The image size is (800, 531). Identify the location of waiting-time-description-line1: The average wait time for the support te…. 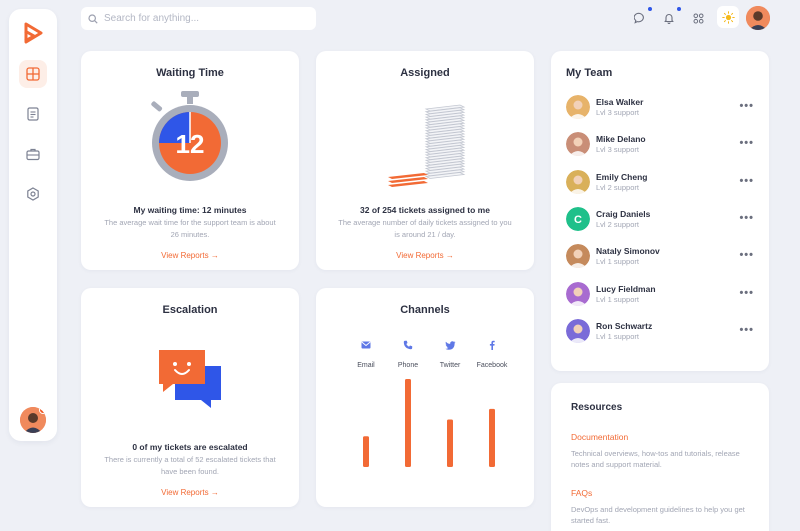
(190, 222).